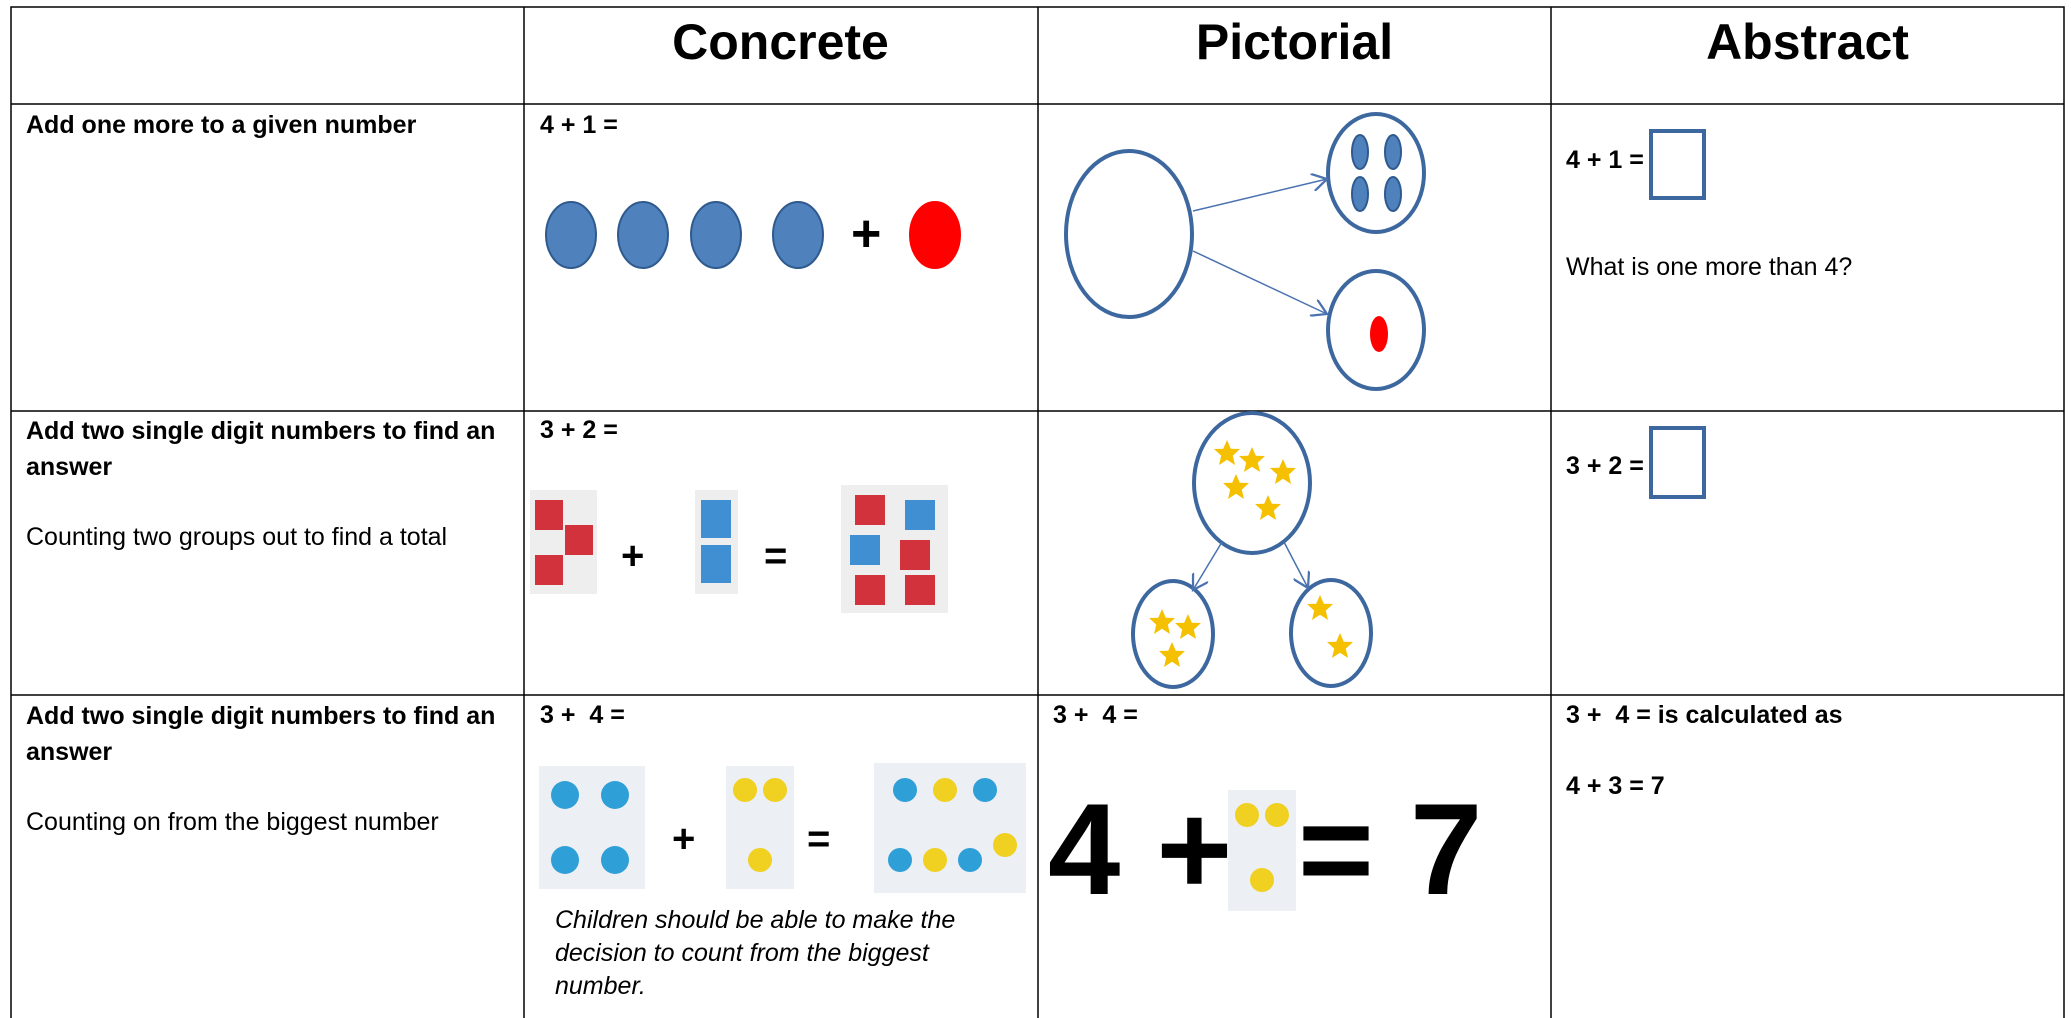 The image size is (2071, 1018). I want to click on answer-boxes, so click(1677, 314).